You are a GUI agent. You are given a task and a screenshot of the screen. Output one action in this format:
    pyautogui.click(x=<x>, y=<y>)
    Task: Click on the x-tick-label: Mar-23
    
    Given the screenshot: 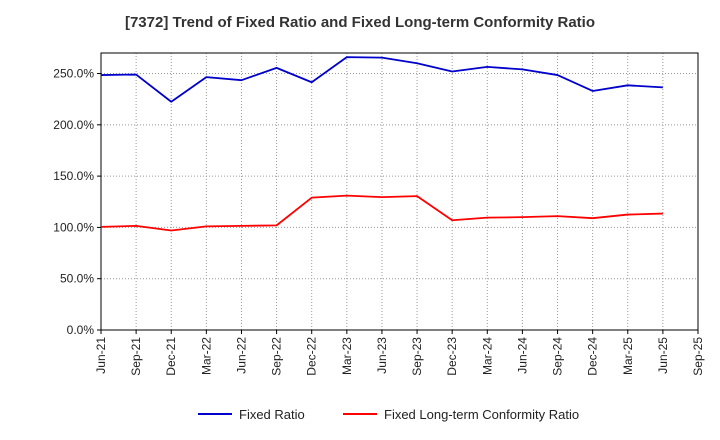 What is the action you would take?
    pyautogui.click(x=347, y=356)
    